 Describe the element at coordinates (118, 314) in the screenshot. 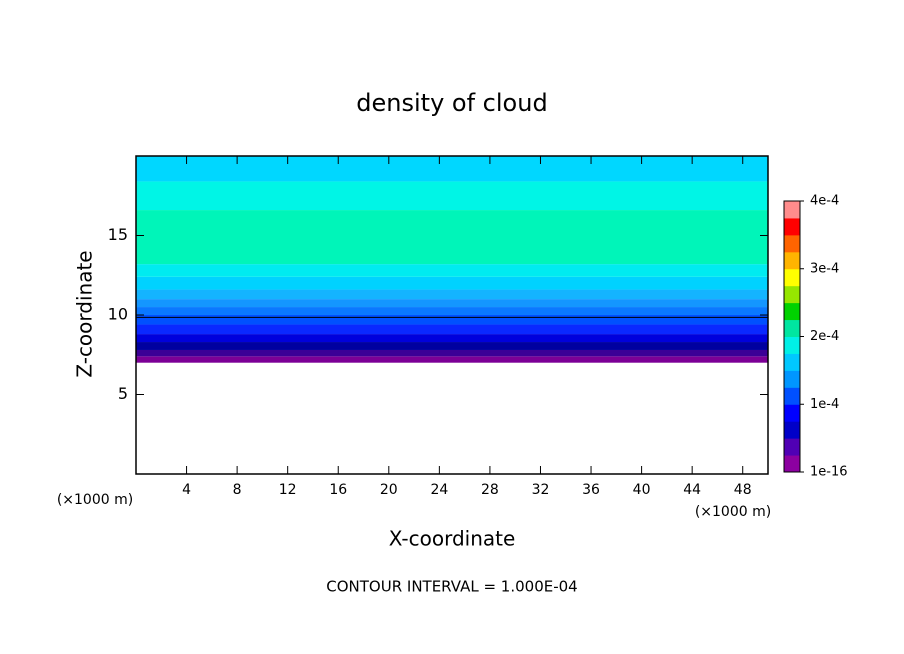

I see `y-tick-label: 10` at that location.